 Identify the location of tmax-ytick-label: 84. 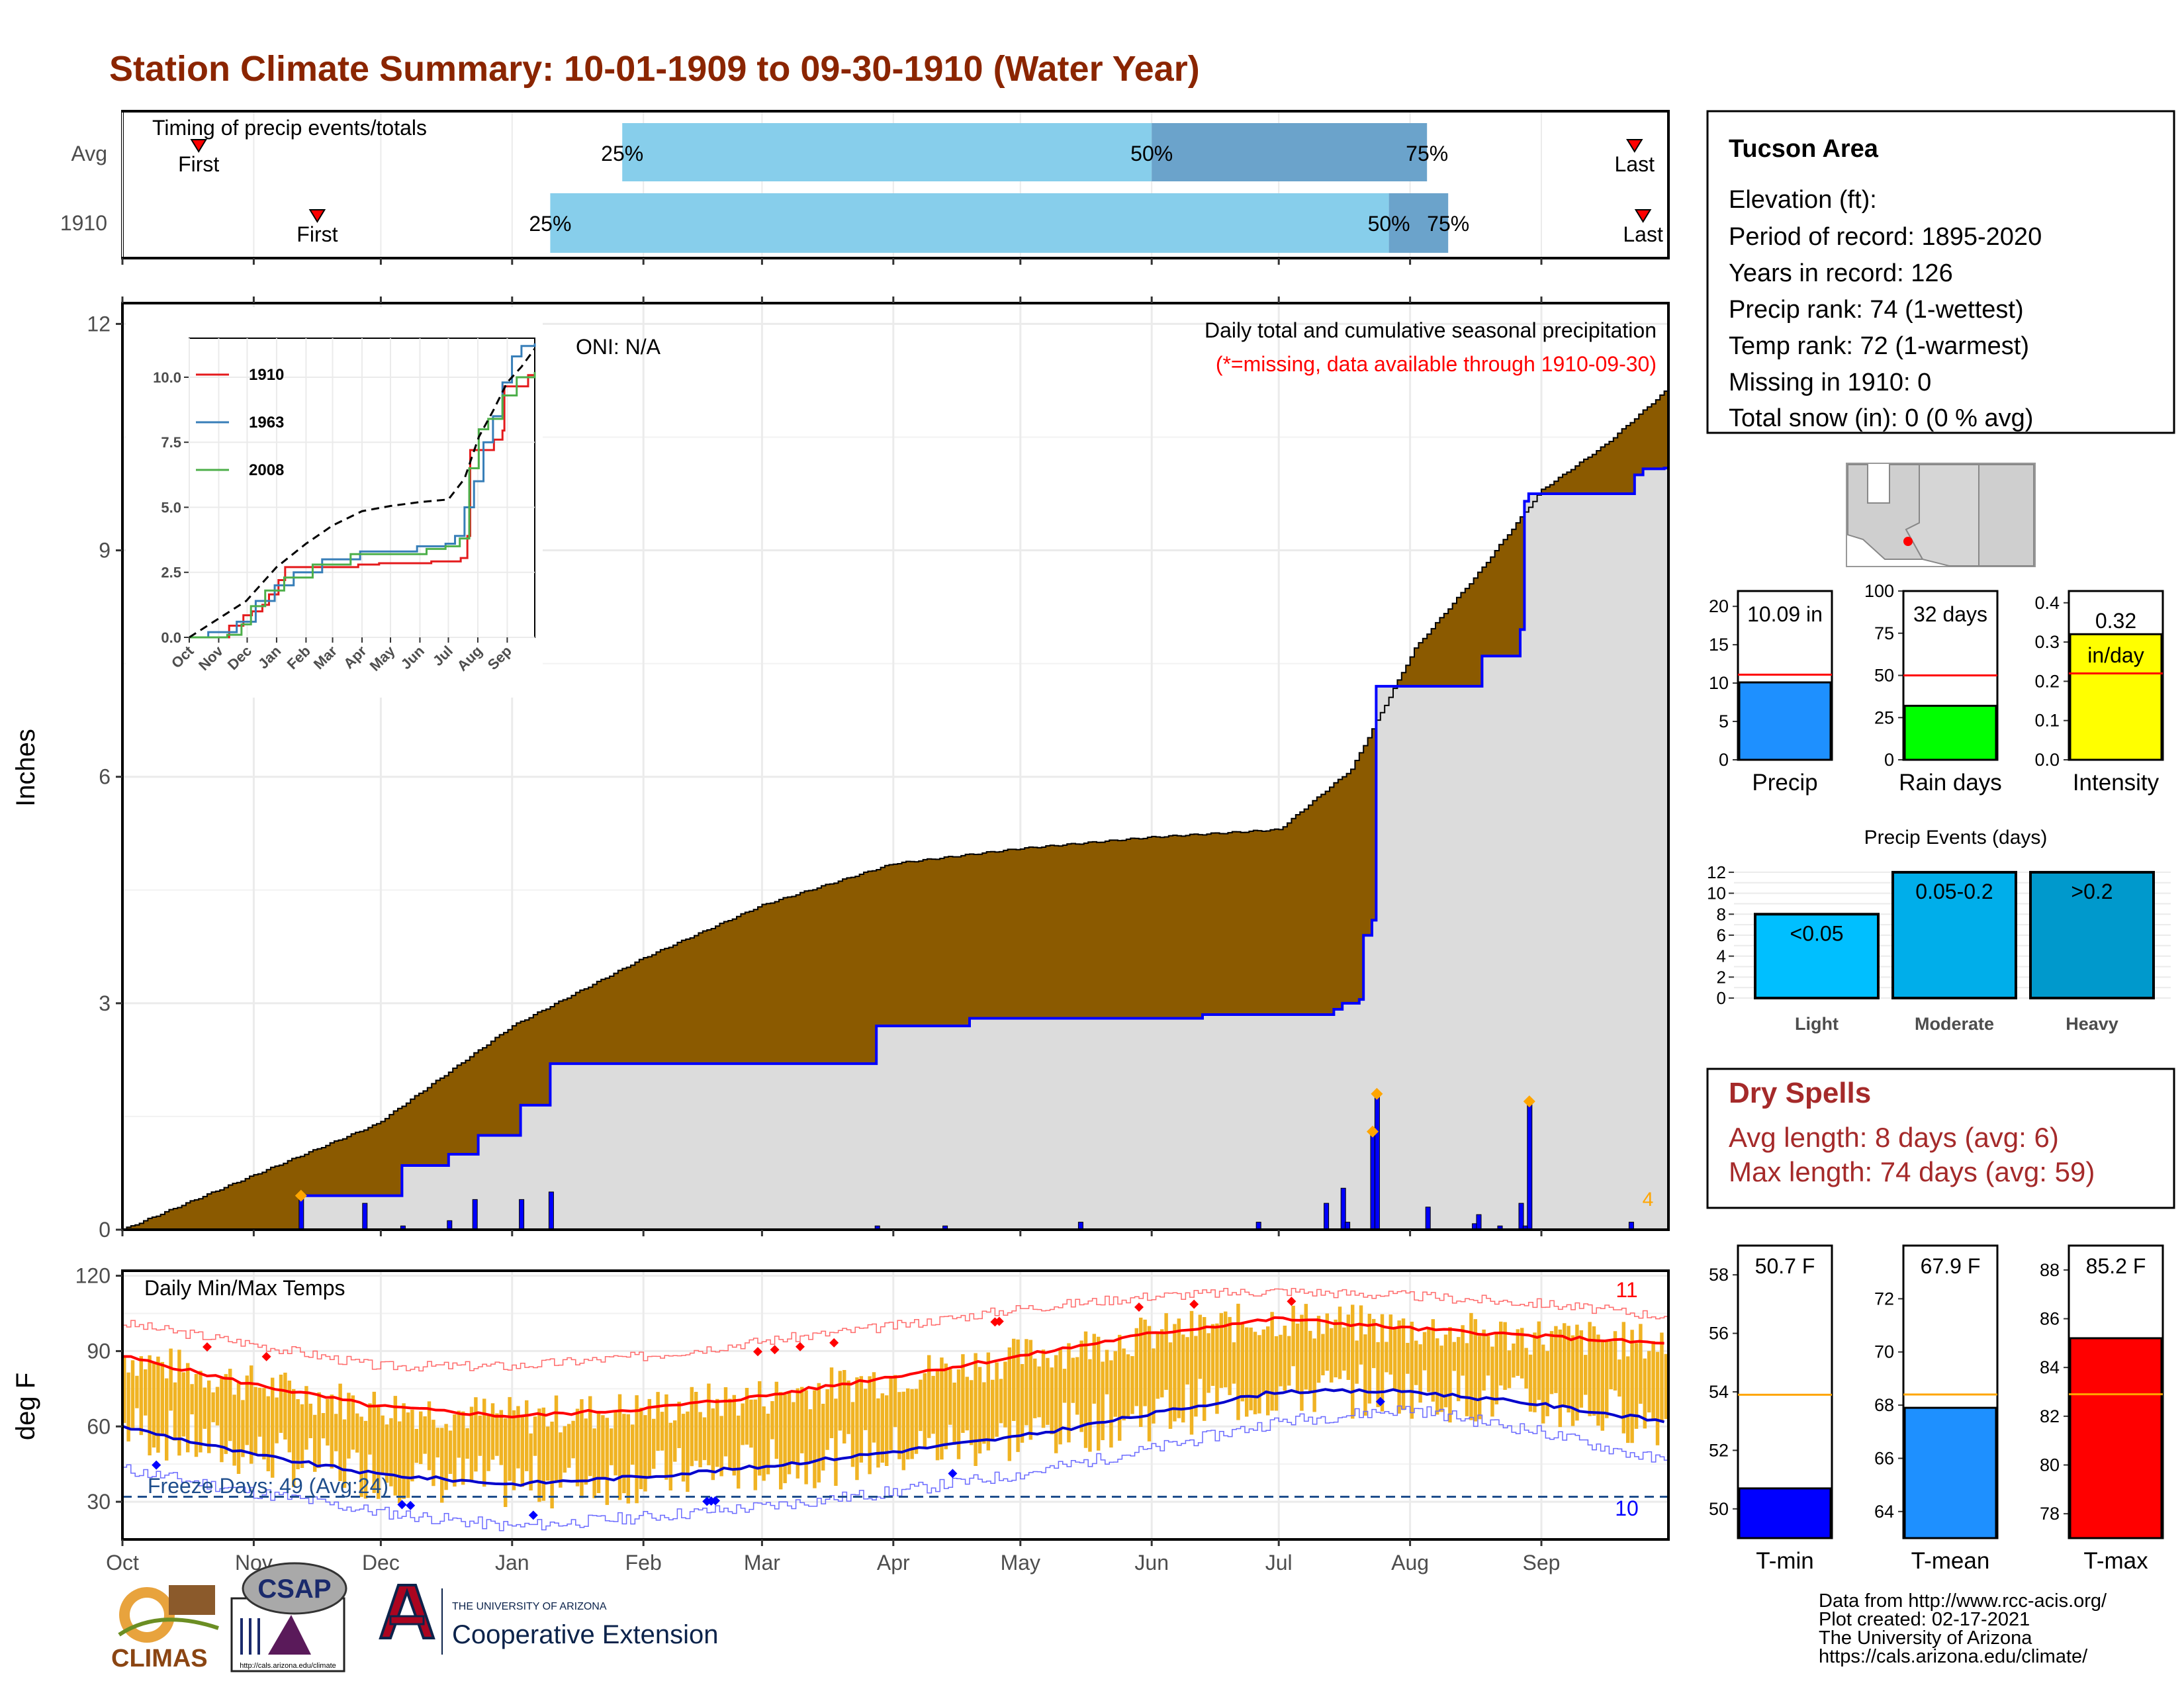
(2050, 1367).